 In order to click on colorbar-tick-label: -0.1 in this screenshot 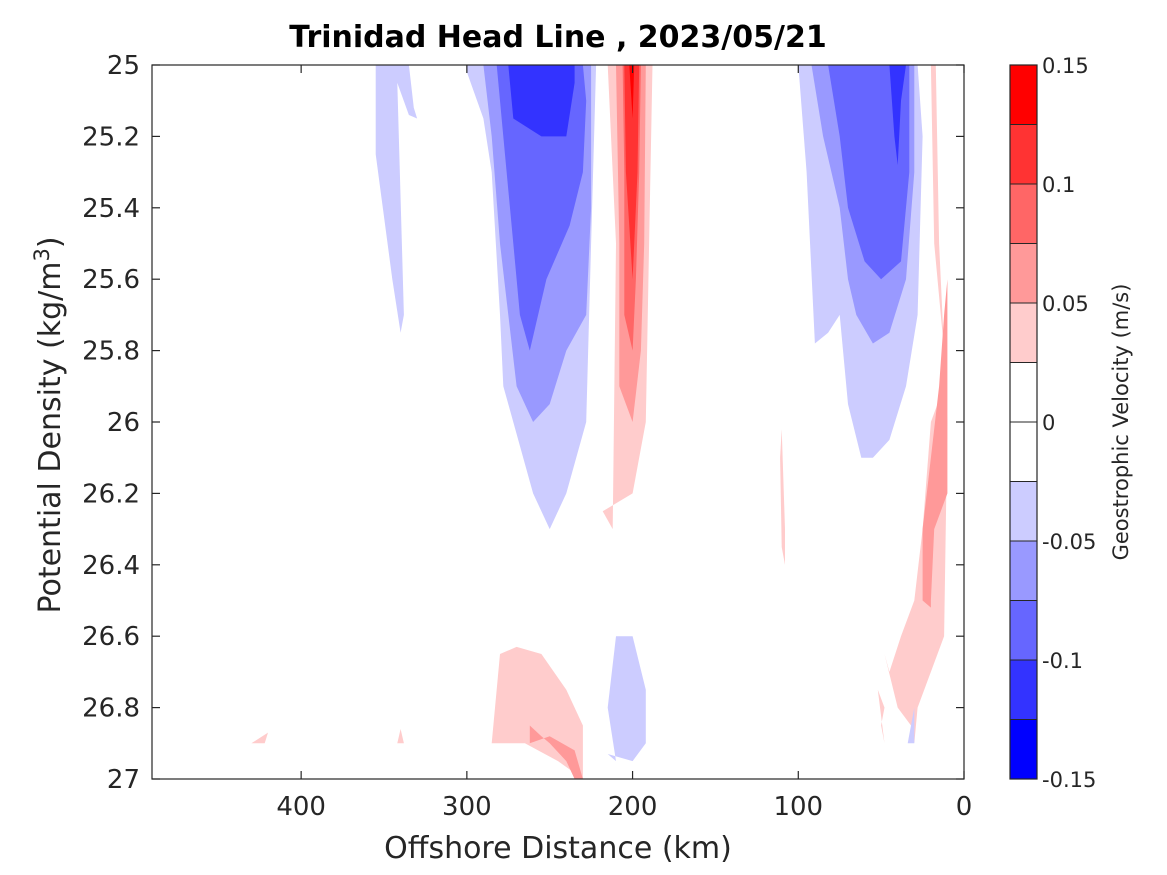, I will do `click(1062, 661)`.